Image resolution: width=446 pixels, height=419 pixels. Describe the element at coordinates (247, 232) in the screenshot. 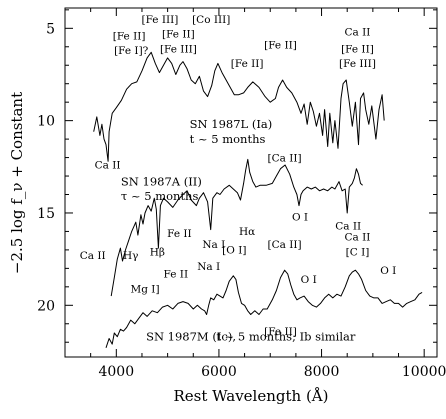

I see `line-annotation: Hα` at that location.